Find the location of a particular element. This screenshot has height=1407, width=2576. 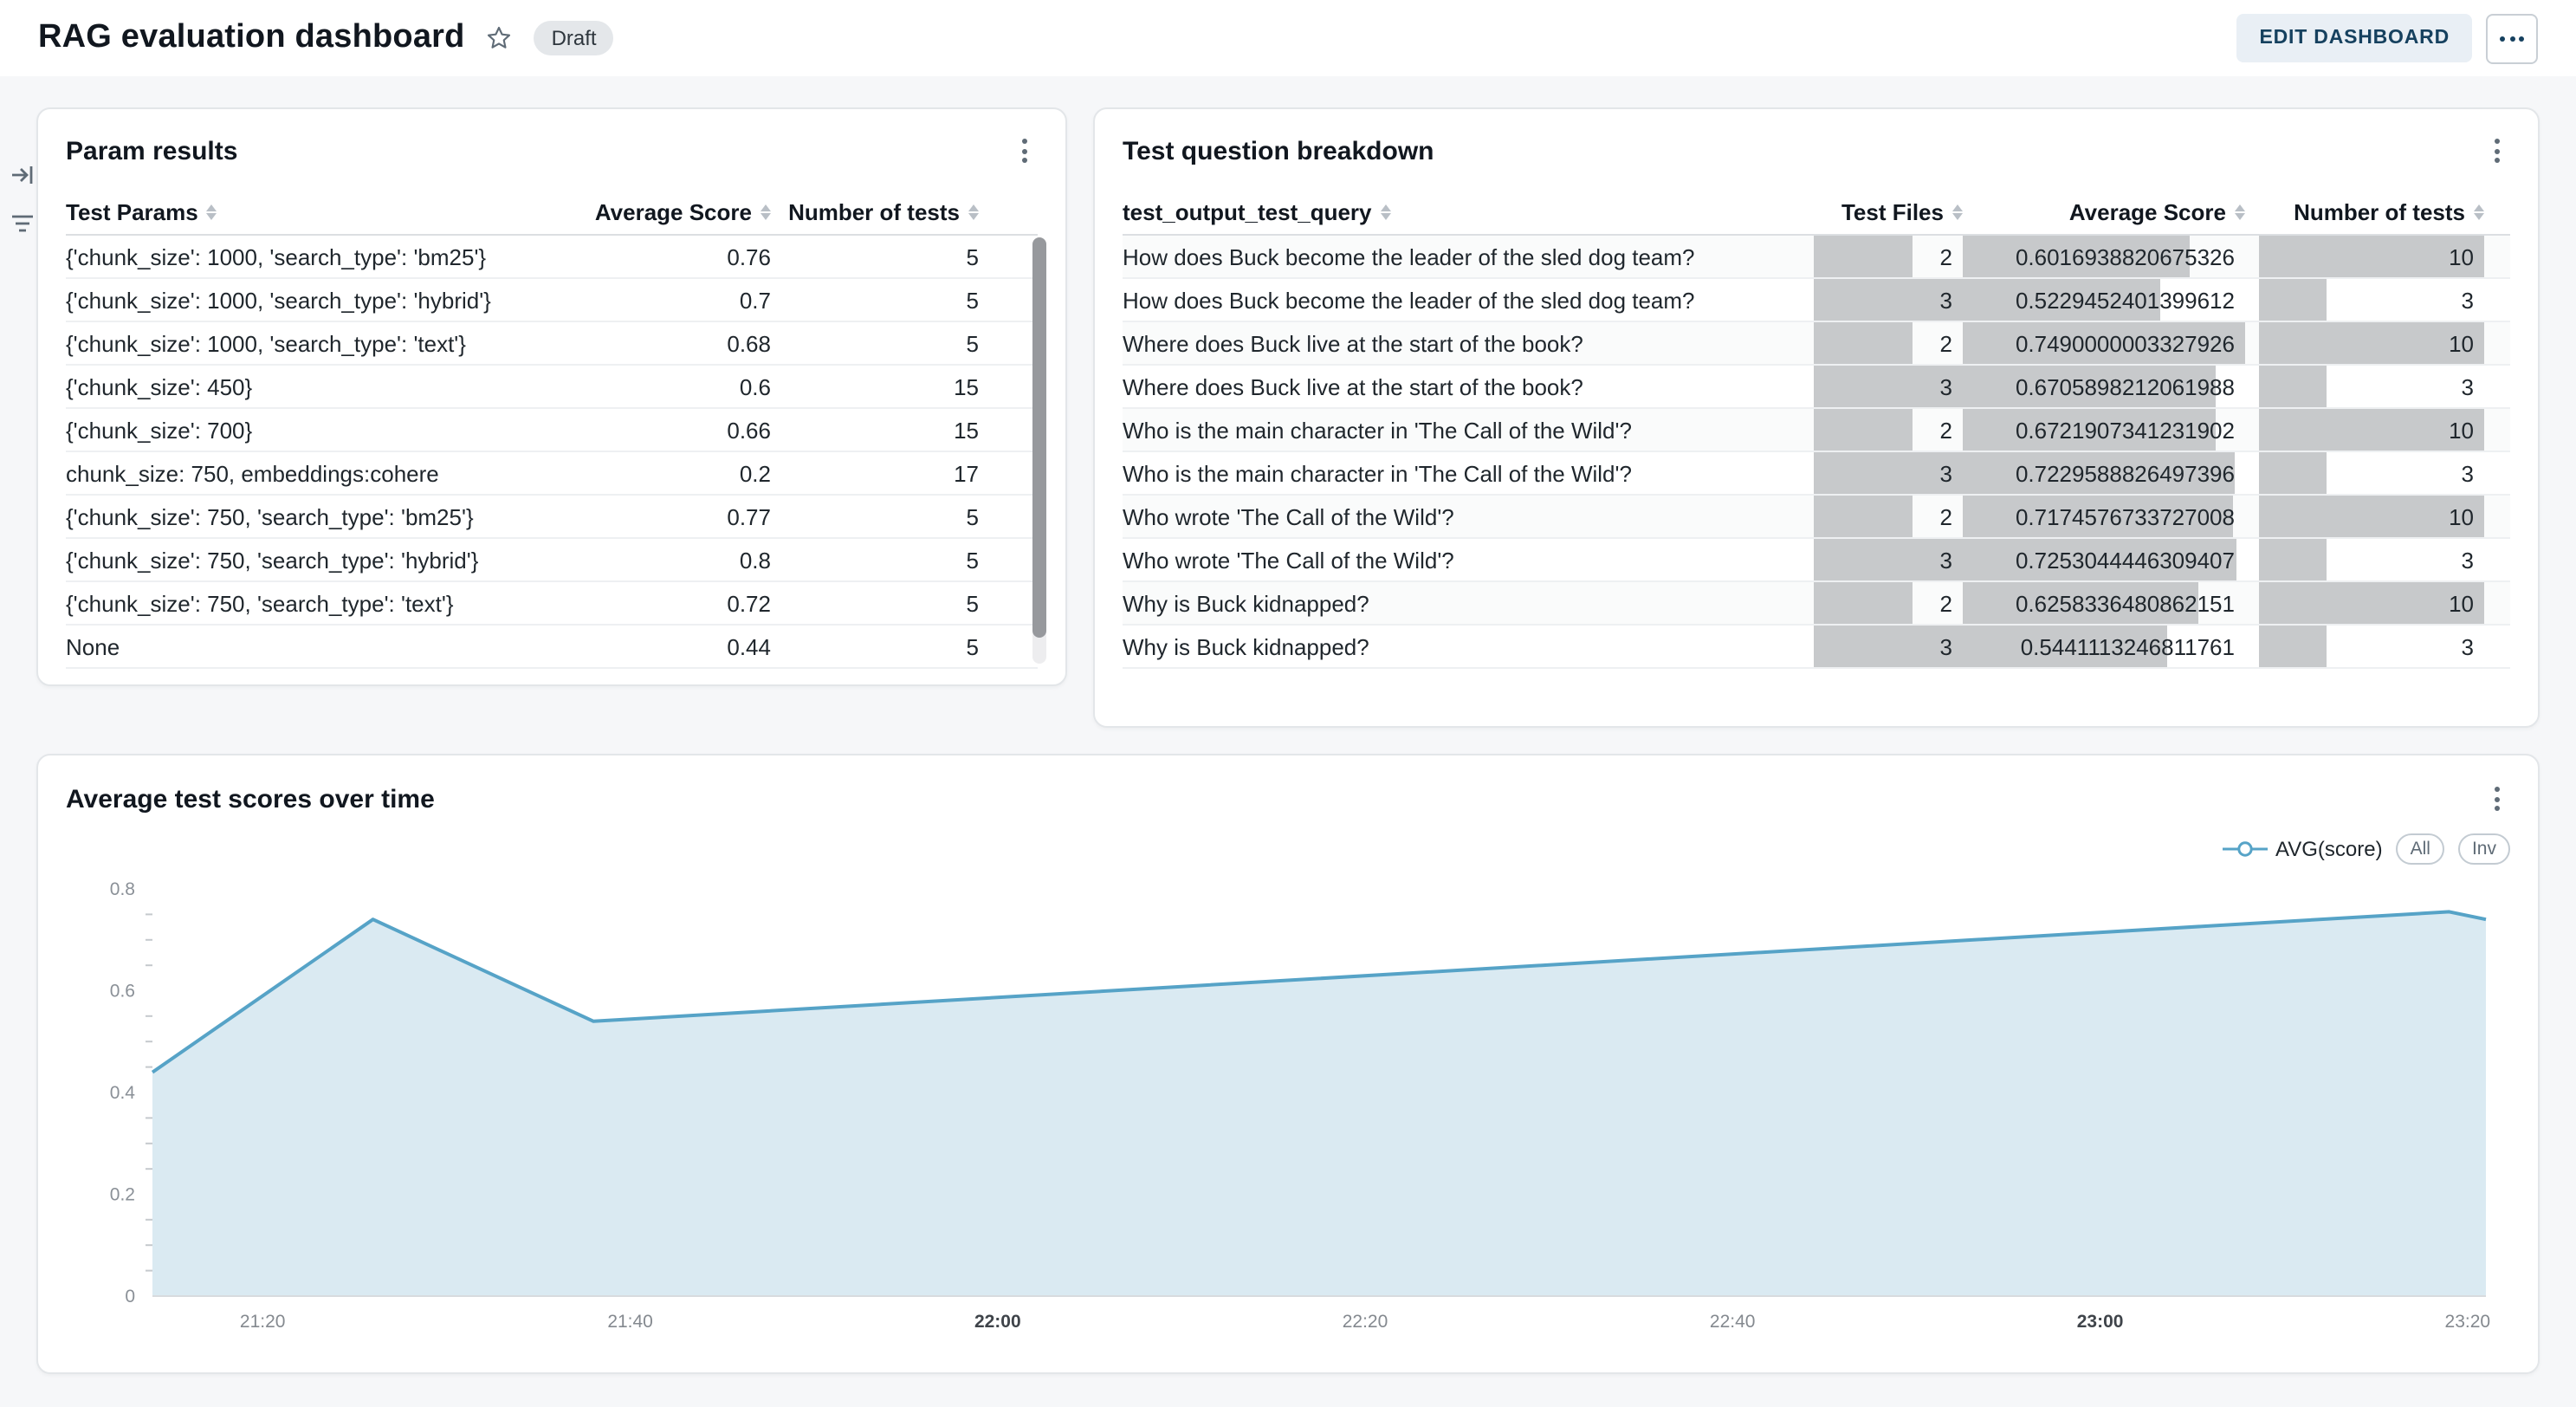

filter-button is located at coordinates (22, 223).